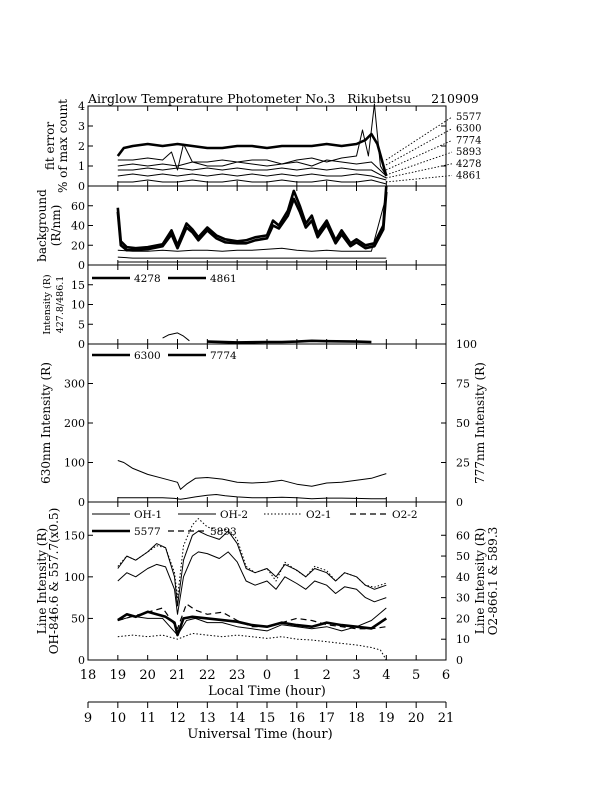  What do you see at coordinates (56, 226) in the screenshot?
I see `y-axis-label: (R/nm)` at bounding box center [56, 226].